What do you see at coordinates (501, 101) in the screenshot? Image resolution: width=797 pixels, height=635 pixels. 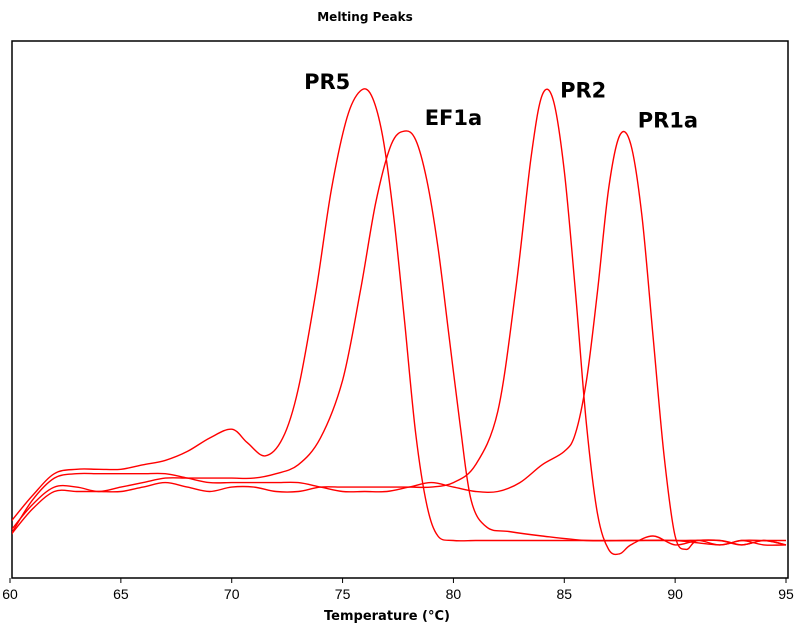 I see `series-labels: PR5 EF1a PR2 PR1a` at bounding box center [501, 101].